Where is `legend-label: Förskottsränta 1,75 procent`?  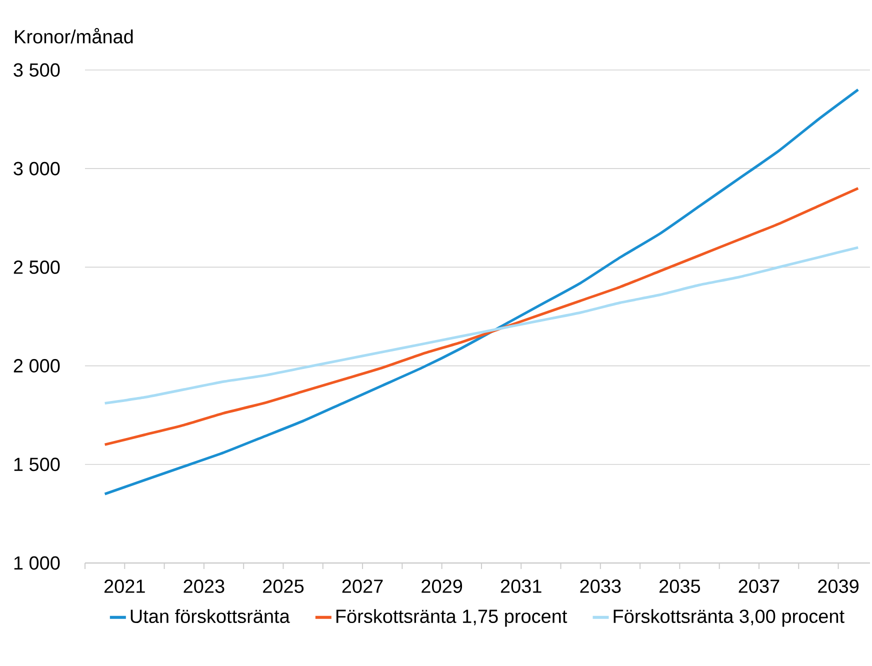
legend-label: Förskottsränta 1,75 procent is located at coordinates (452, 618).